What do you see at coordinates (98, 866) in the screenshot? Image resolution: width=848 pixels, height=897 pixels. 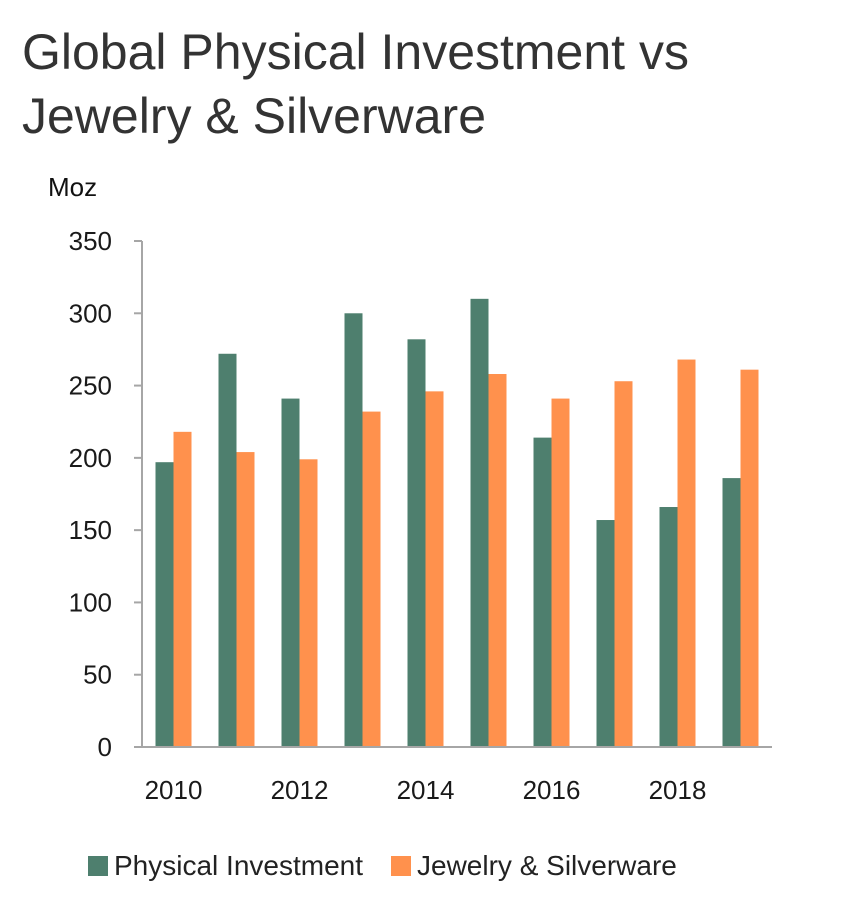 I see `legend-swatch-physical-investment` at bounding box center [98, 866].